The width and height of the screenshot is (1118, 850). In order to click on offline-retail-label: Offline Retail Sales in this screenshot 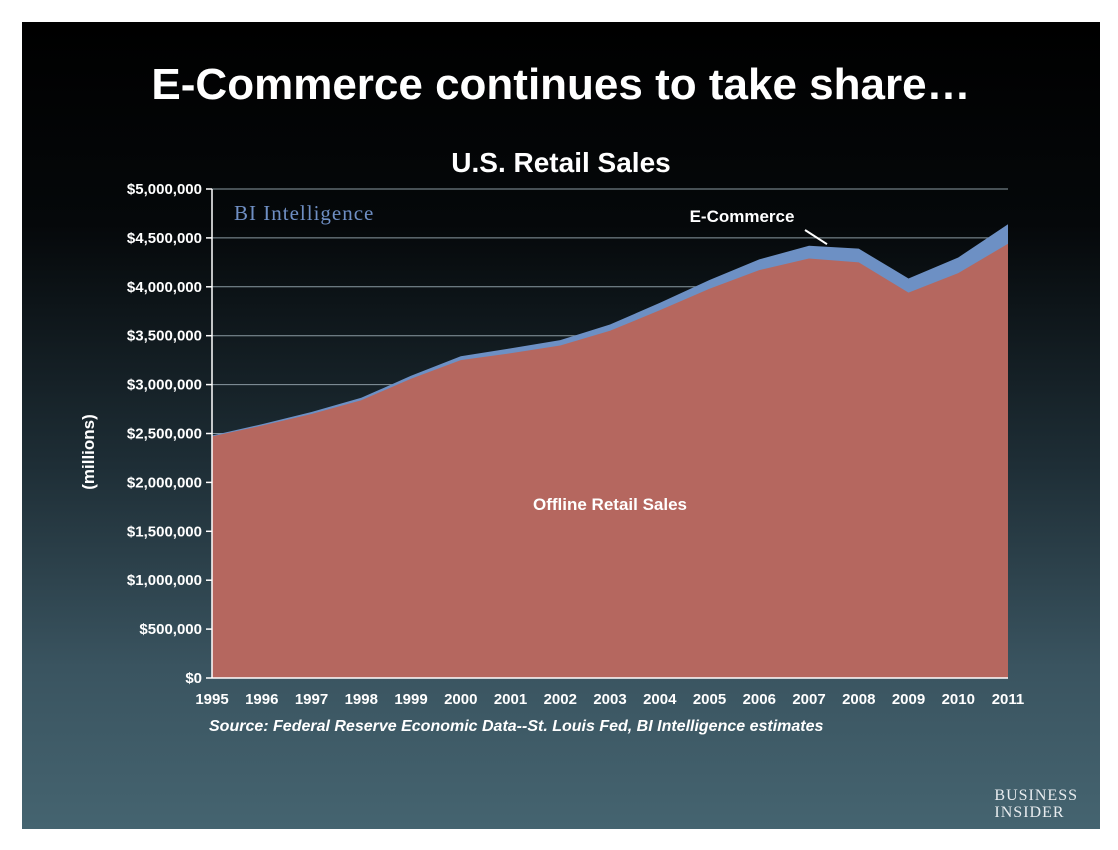, I will do `click(610, 504)`.